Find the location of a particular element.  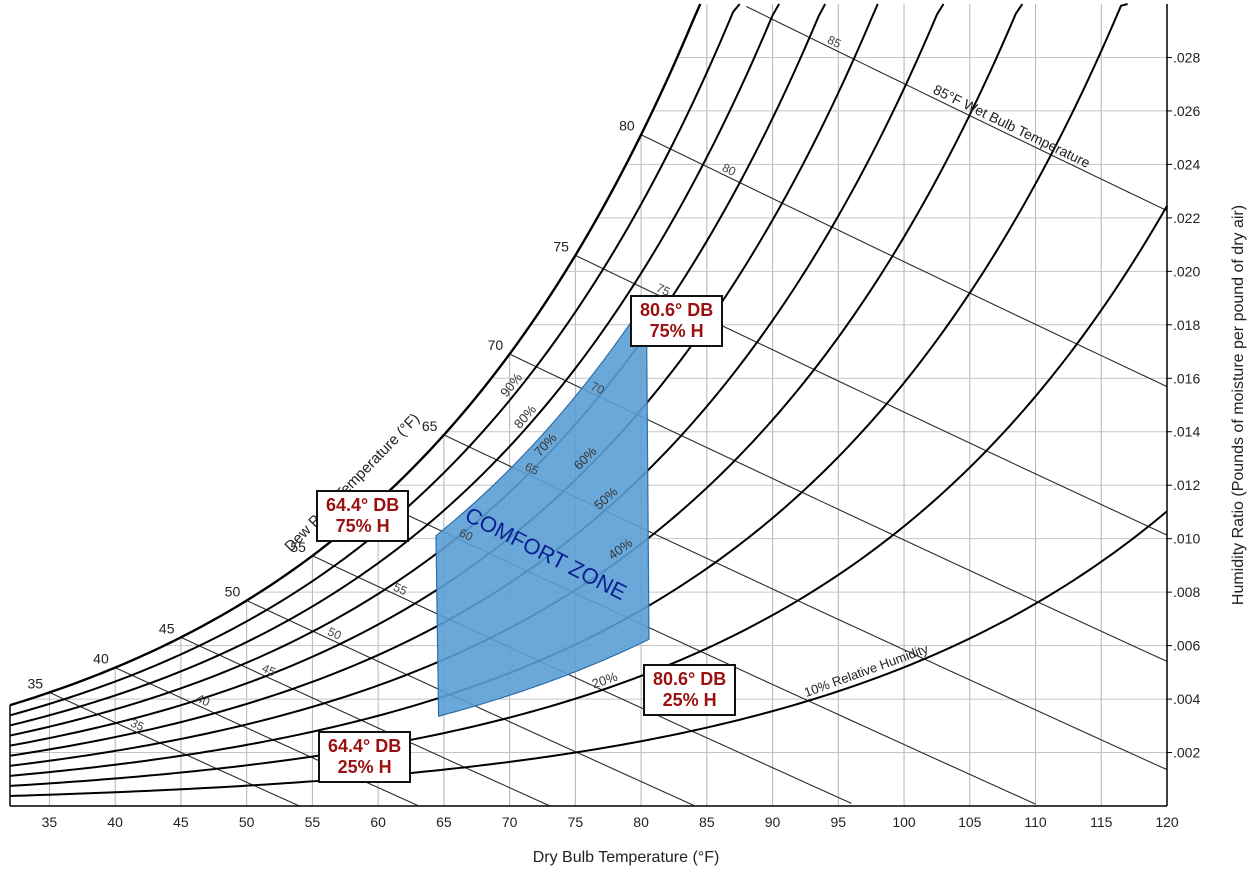

dew-point-tick-35: 35 is located at coordinates (35, 683).